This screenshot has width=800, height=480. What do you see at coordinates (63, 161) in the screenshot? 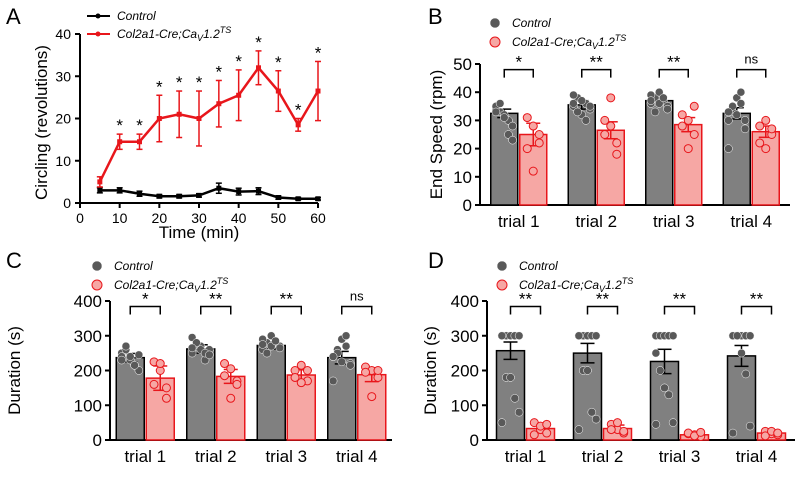
I see `y-tick-label: 10` at bounding box center [63, 161].